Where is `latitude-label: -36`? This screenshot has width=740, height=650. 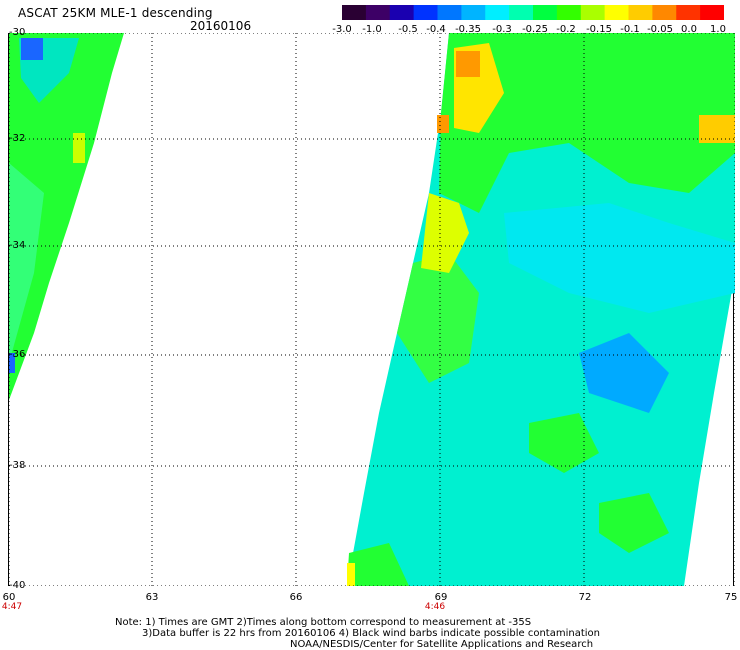 latitude-label: -36 is located at coordinates (17, 354).